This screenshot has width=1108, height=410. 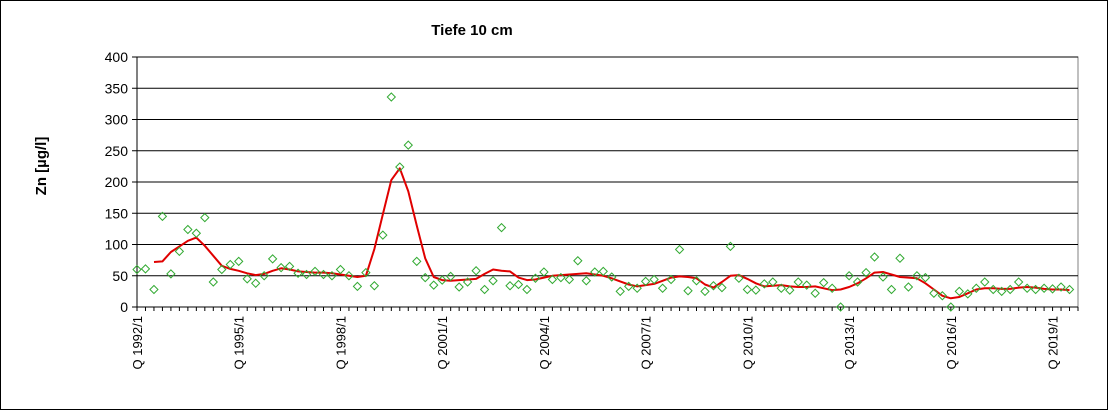 I want to click on y-tick-label: 250, so click(x=117, y=151).